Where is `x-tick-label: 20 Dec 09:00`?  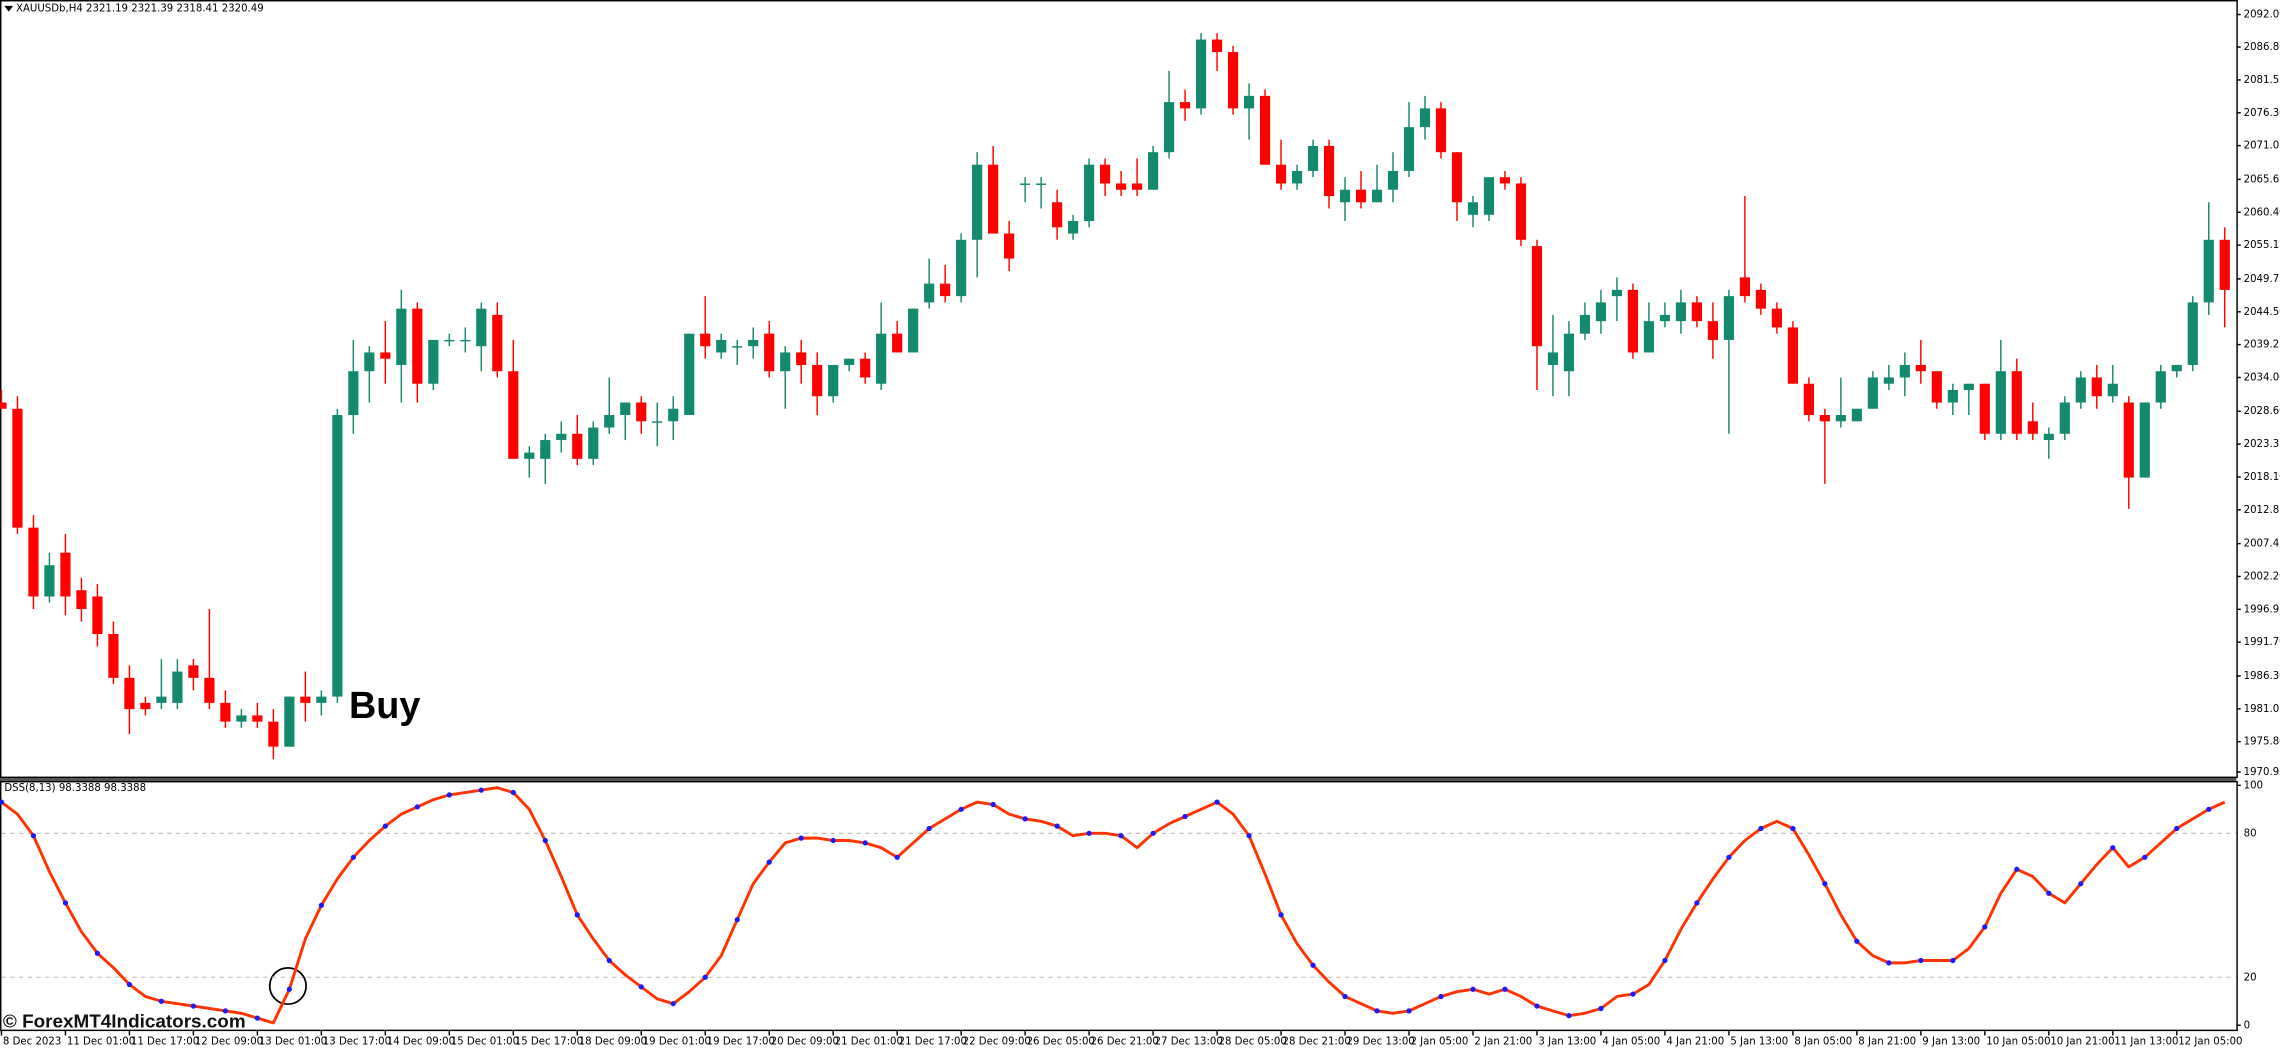 x-tick-label: 20 Dec 09:00 is located at coordinates (805, 1041).